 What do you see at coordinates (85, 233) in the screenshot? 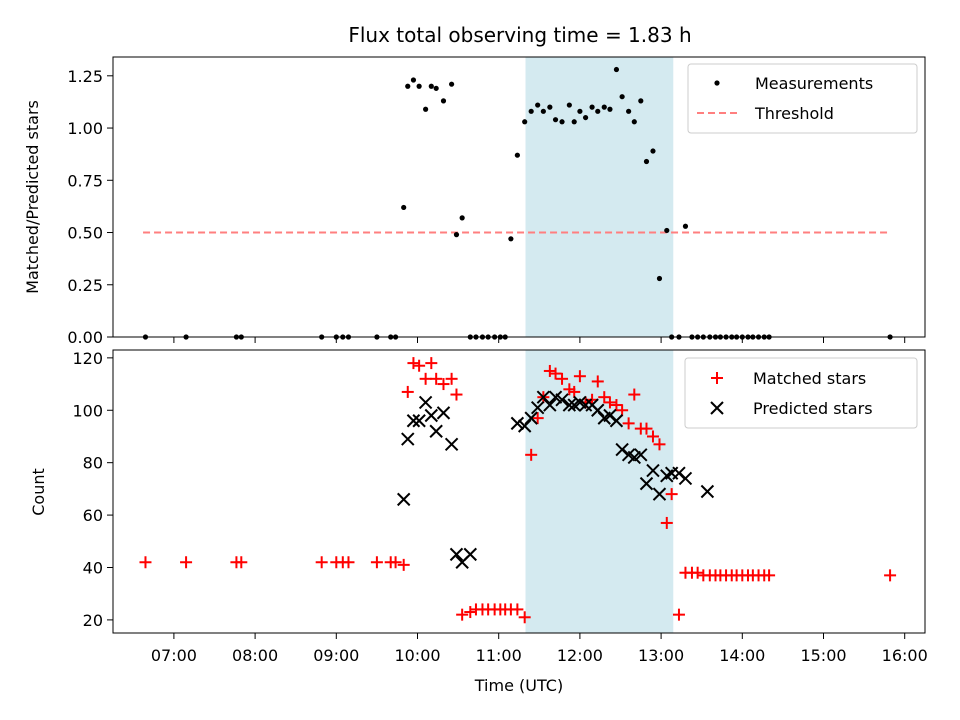
I see `top-ytick-label: 0.50` at bounding box center [85, 233].